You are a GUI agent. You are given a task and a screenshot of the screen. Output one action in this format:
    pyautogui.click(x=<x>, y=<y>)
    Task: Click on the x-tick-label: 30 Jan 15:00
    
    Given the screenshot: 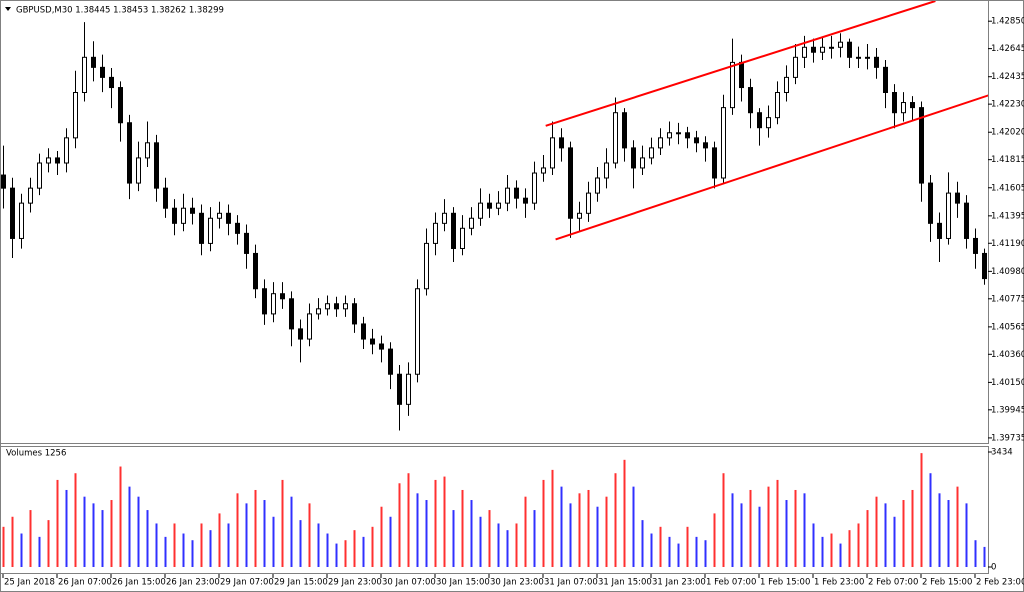 What is the action you would take?
    pyautogui.click(x=463, y=583)
    